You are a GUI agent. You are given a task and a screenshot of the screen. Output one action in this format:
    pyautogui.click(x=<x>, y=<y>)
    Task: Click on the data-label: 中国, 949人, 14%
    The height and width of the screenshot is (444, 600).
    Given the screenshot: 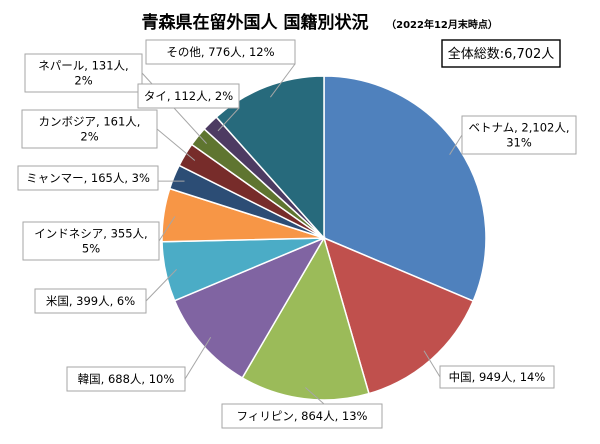 What is the action you would take?
    pyautogui.click(x=497, y=377)
    